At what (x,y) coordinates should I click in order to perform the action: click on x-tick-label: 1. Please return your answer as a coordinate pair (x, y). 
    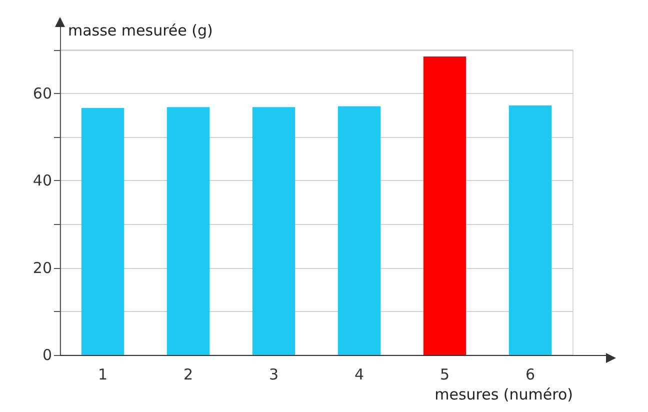
    Looking at the image, I should click on (103, 375).